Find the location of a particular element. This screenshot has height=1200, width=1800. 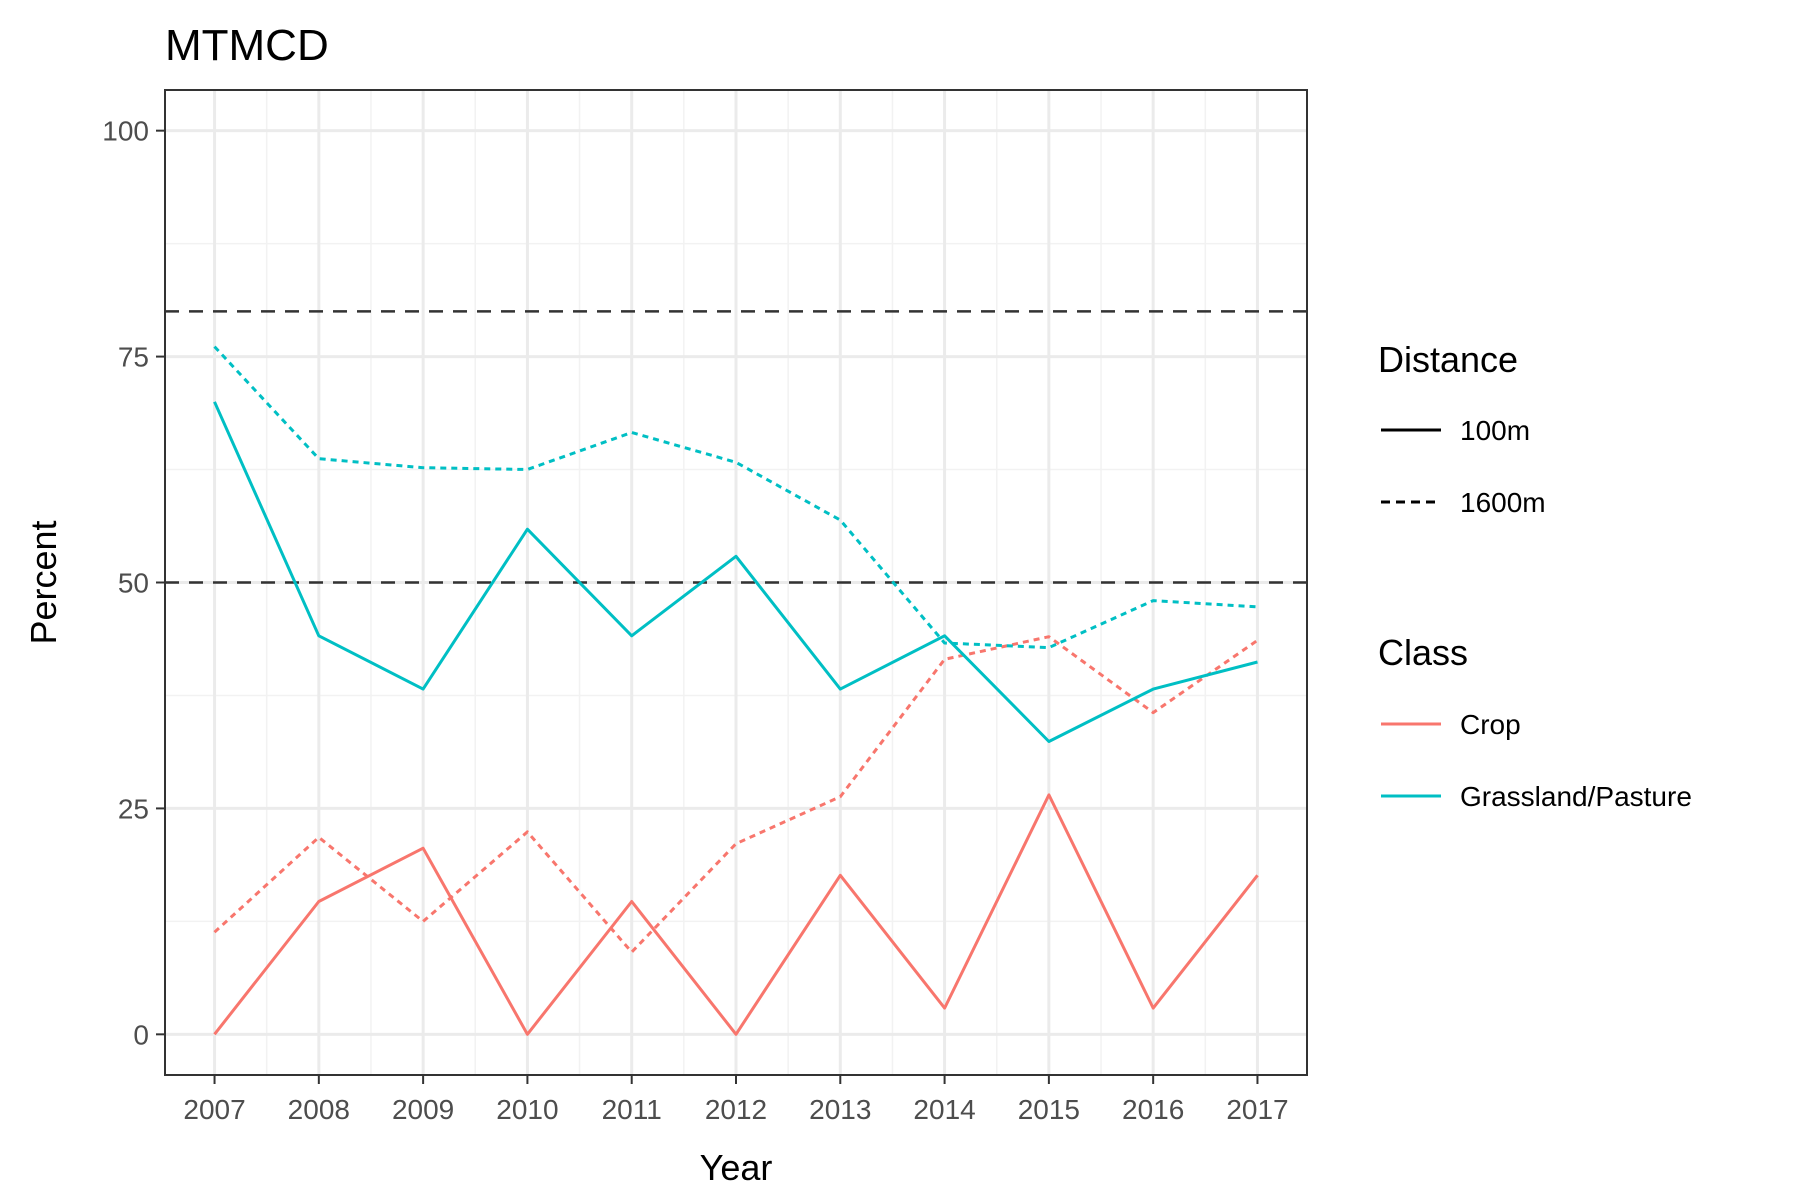

x-tick-label: 2009 is located at coordinates (423, 1109).